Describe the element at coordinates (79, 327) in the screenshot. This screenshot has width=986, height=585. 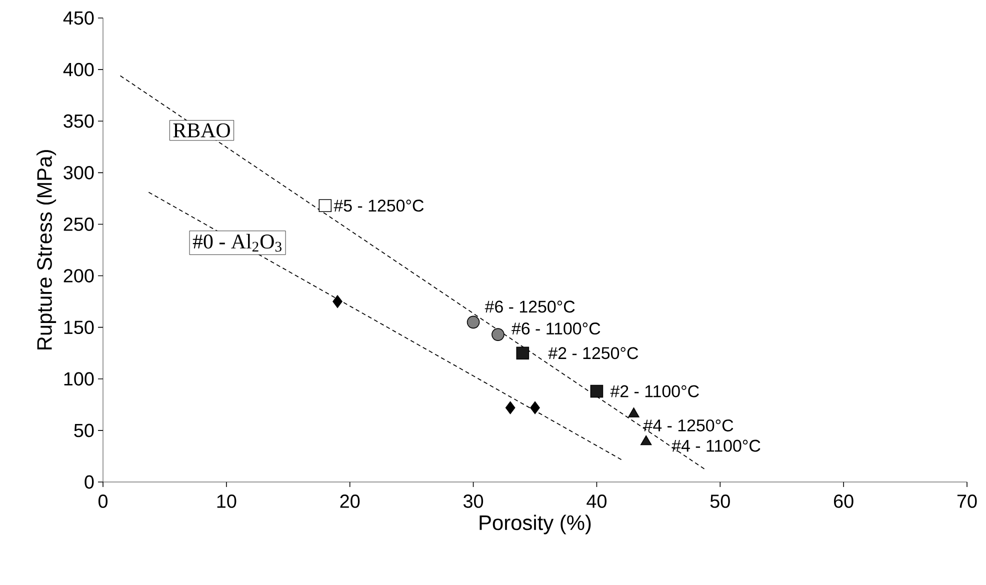
I see `y-tick-label: 150` at that location.